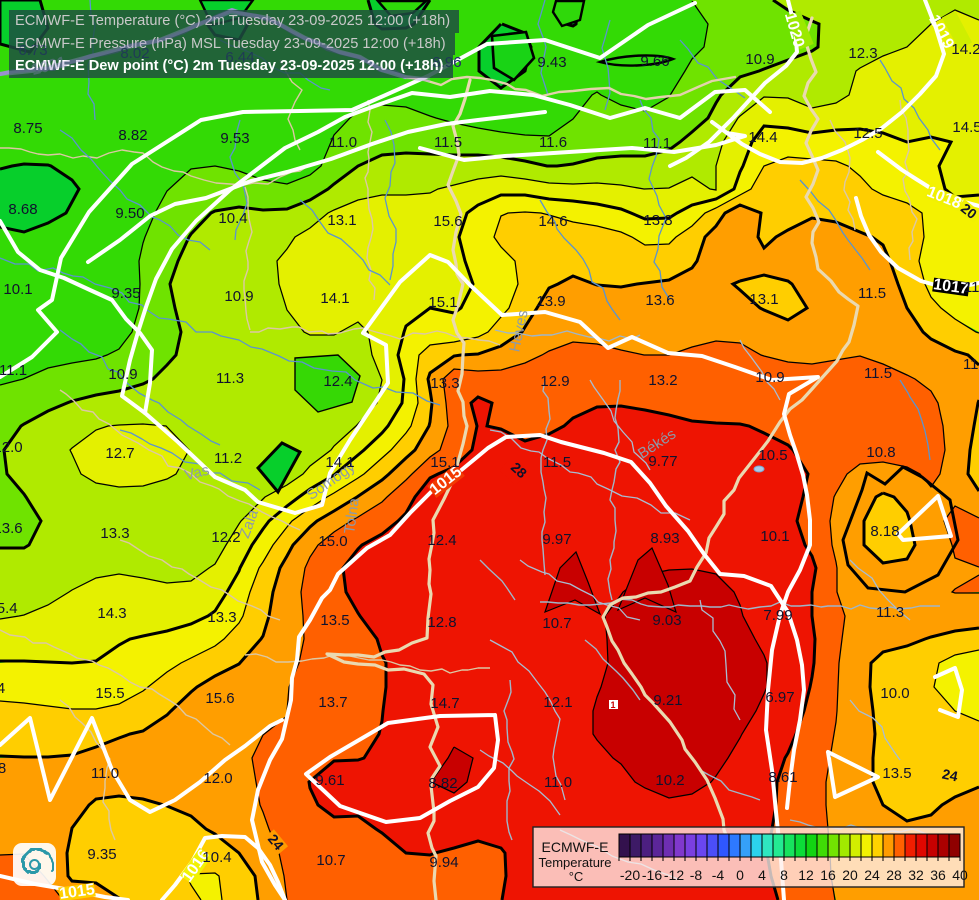  What do you see at coordinates (674, 875) in the screenshot?
I see `svg-text: -12` at bounding box center [674, 875].